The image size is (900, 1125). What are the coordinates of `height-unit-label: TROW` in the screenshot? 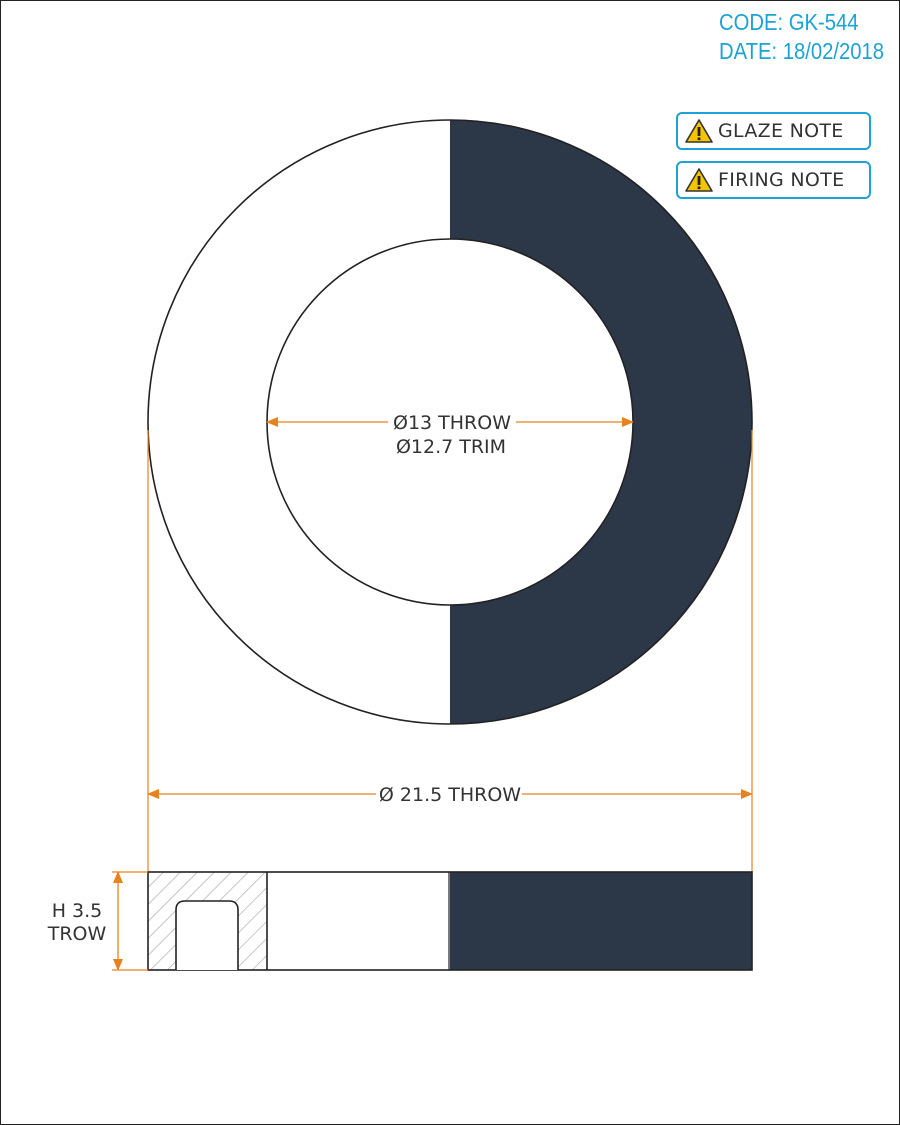 It's located at (77, 934).